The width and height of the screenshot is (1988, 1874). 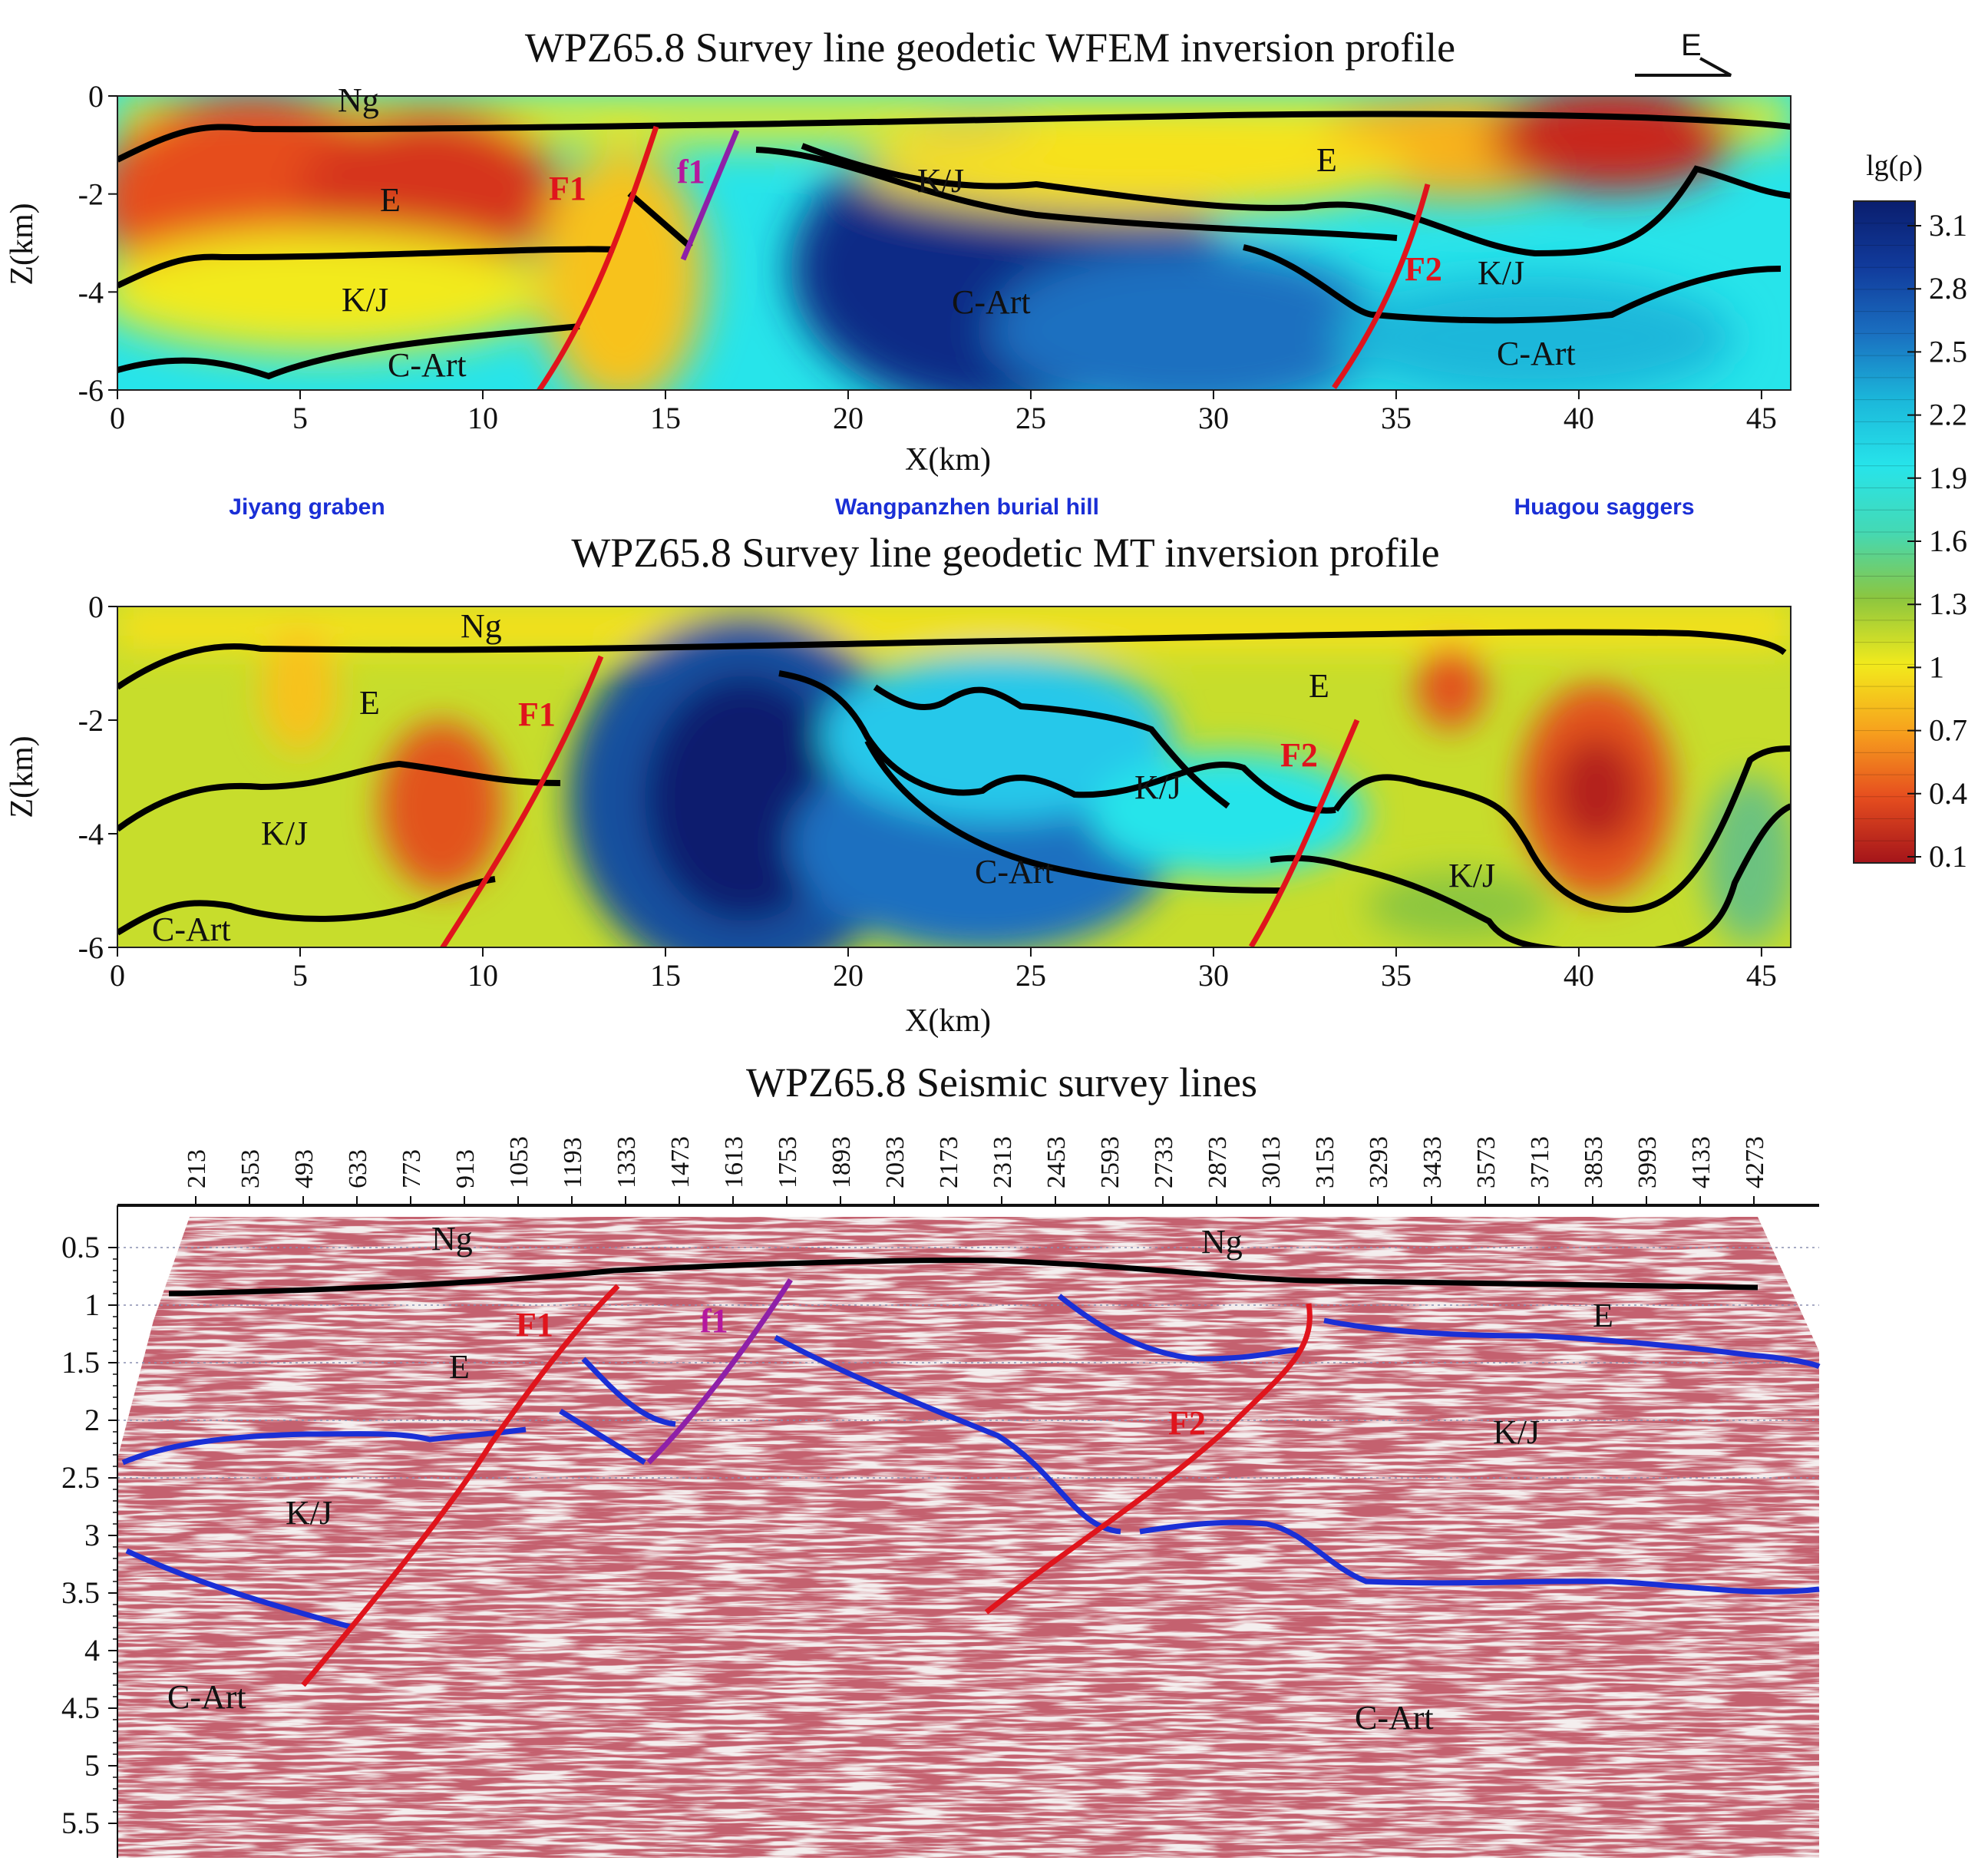 I want to click on colorbar-tick-label: 1.9, so click(x=1948, y=478).